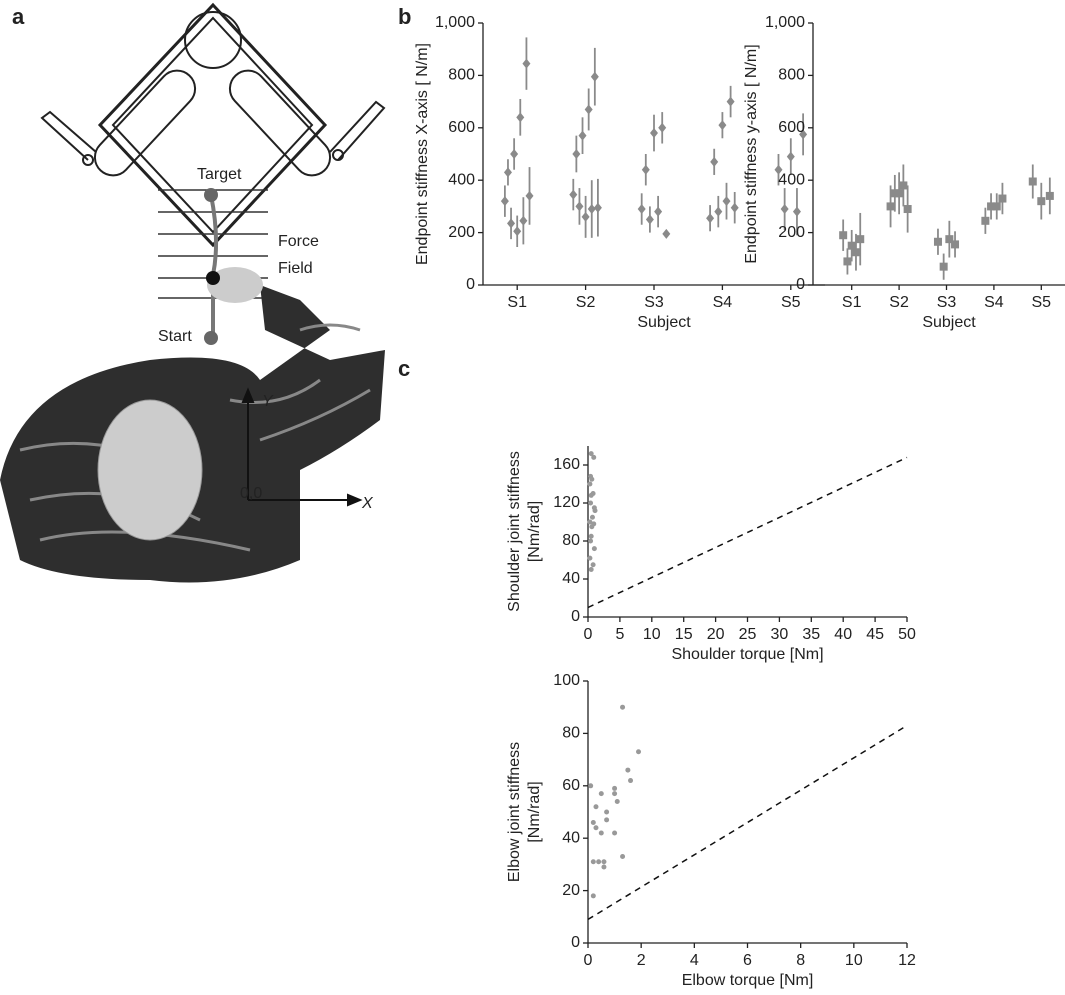  Describe the element at coordinates (854, 960) in the screenshot. I see `x-tick-label: 10` at that location.